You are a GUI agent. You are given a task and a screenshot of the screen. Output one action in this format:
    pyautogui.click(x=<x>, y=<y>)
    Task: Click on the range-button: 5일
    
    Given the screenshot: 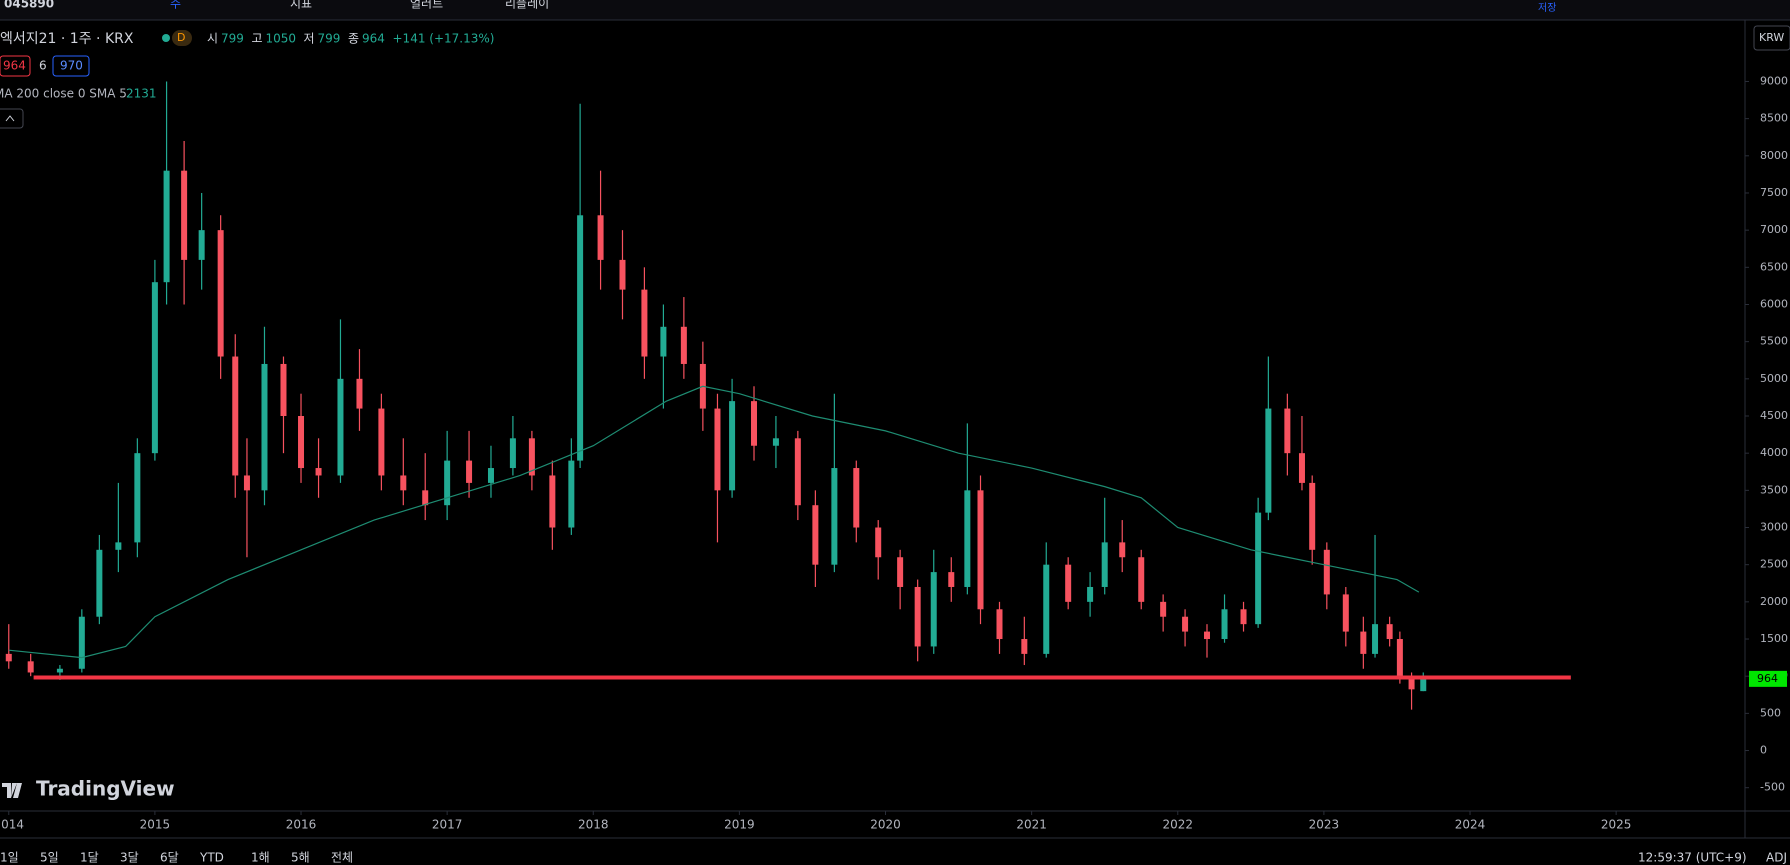 What is the action you would take?
    pyautogui.click(x=49, y=858)
    